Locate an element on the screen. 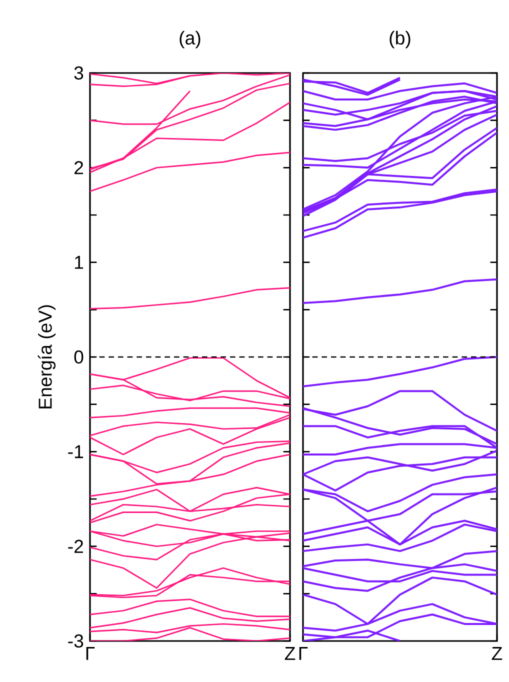 This screenshot has width=509, height=682. chart-title: (b) is located at coordinates (400, 39).